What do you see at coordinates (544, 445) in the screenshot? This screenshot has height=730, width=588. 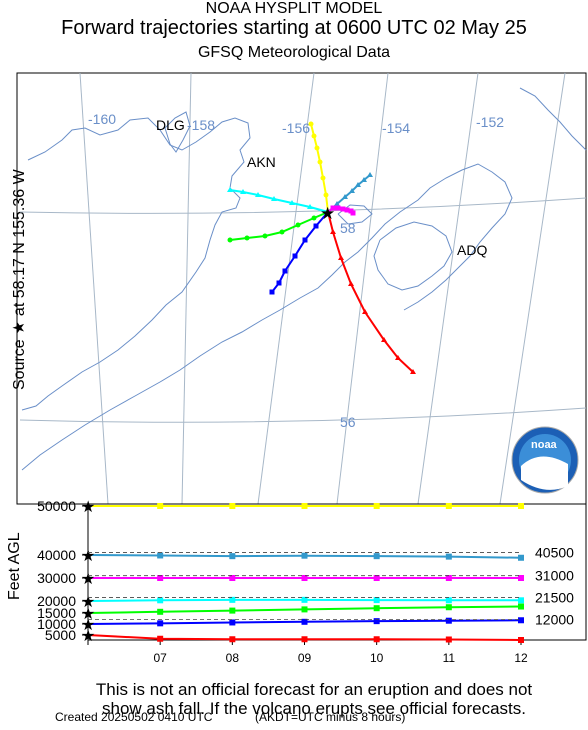 I see `logo-text: noaa` at bounding box center [544, 445].